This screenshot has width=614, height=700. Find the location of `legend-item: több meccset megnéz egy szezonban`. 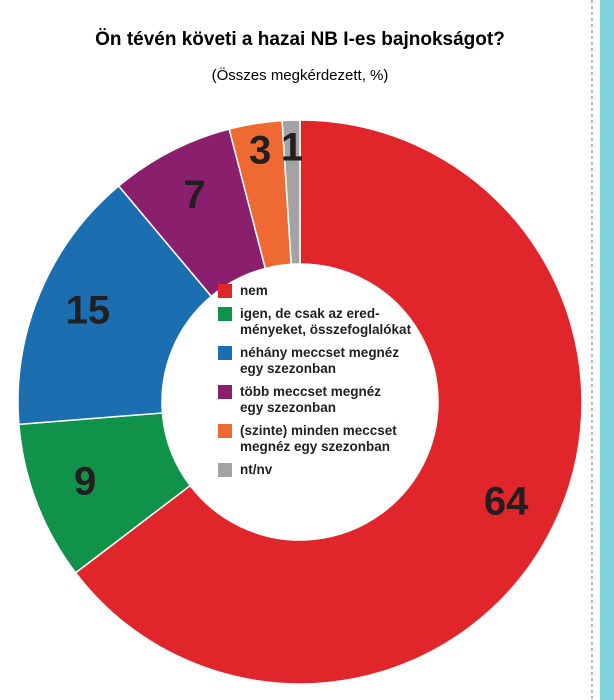

legend-item: több meccset megnéz egy szezonban is located at coordinates (315, 400).